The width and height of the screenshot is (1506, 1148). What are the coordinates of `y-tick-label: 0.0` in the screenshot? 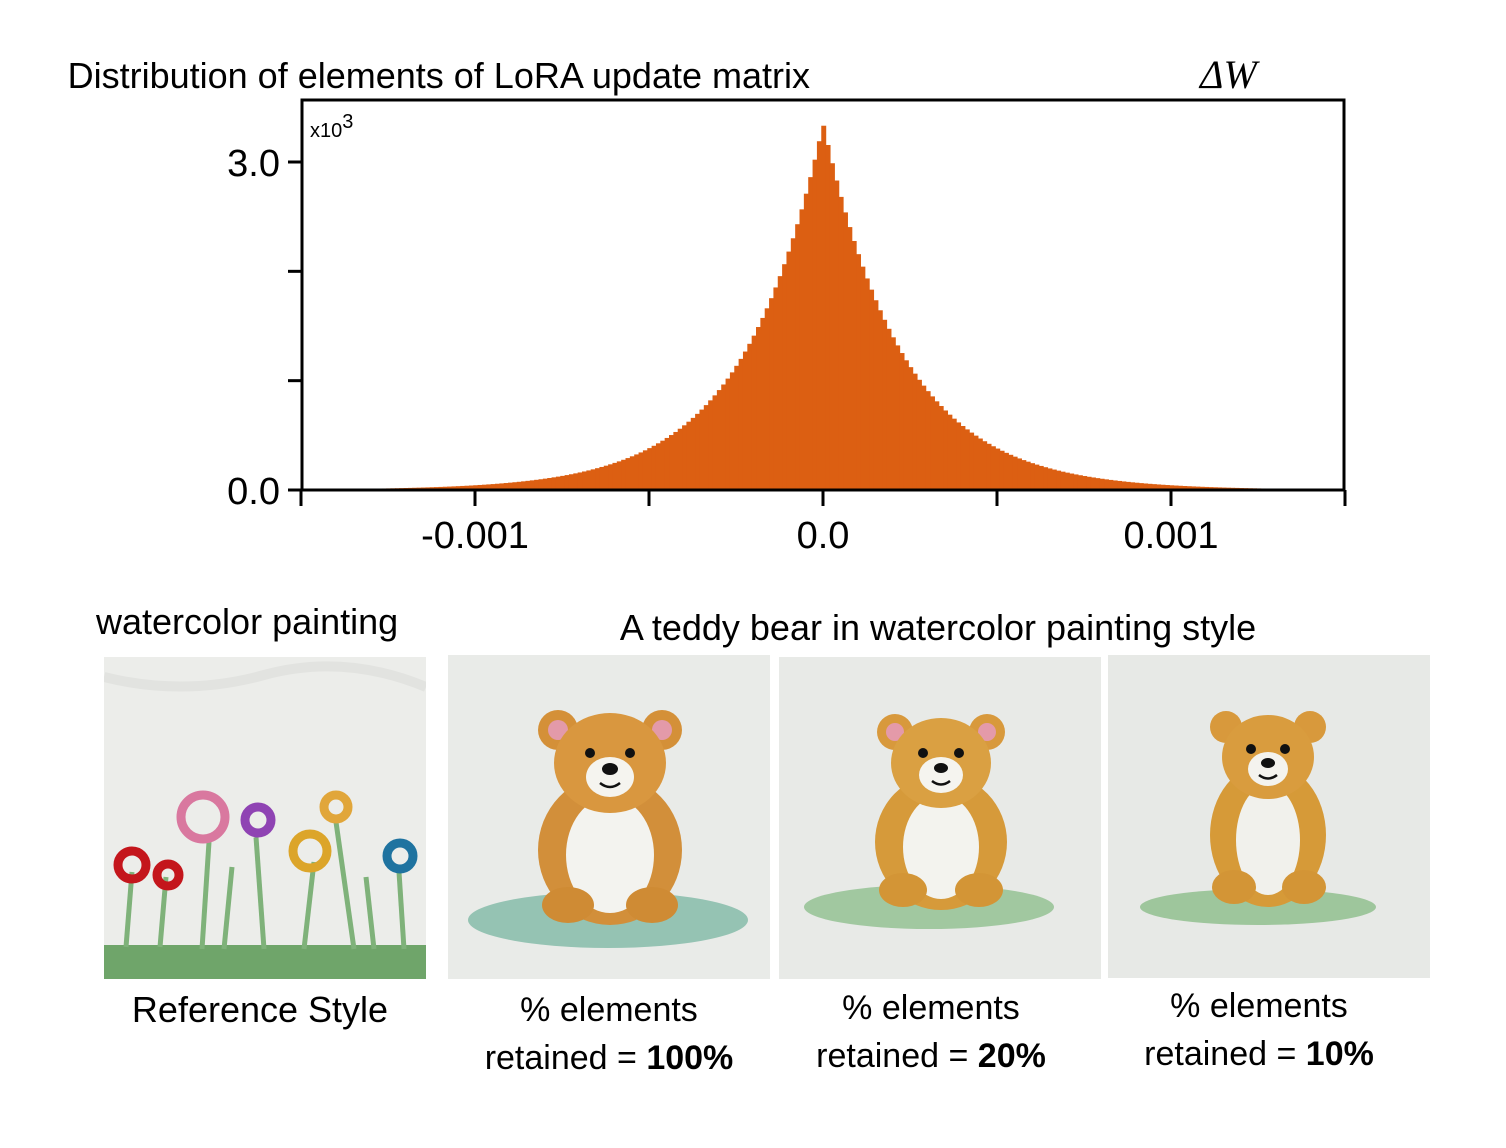 It's located at (253, 492).